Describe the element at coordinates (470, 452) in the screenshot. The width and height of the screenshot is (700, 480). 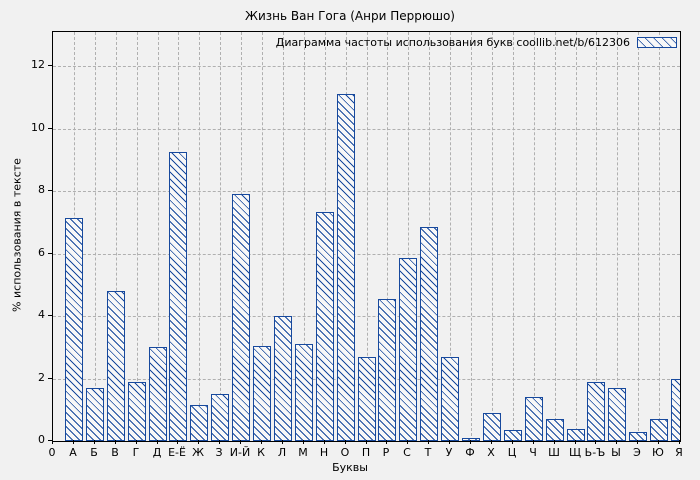
I see `x-tick-label: Ф` at that location.